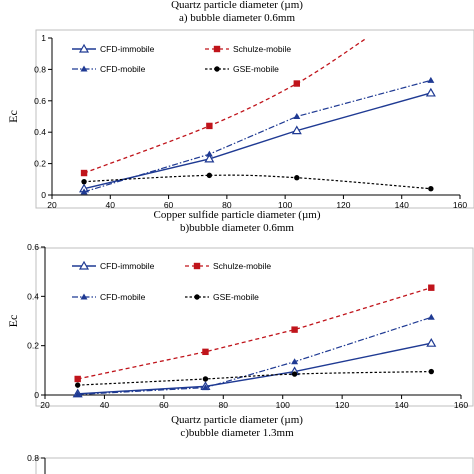 Image resolution: width=474 pixels, height=474 pixels. I want to click on chart-b-legend-gse-mobile-label: GSE-mobile, so click(236, 297).